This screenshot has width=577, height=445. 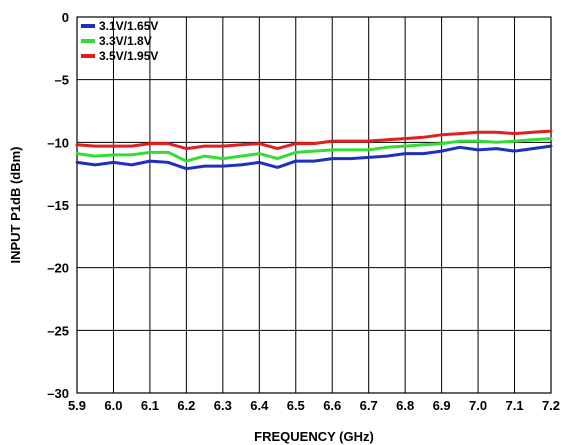 What do you see at coordinates (125, 41) in the screenshot?
I see `legend-label: 3.3V/1.8V` at bounding box center [125, 41].